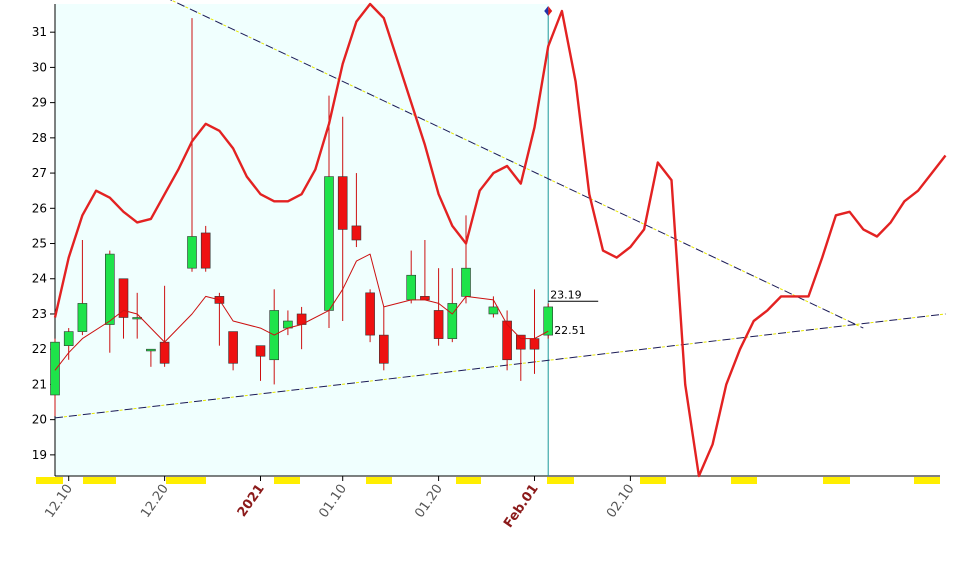  What do you see at coordinates (39, 420) in the screenshot?
I see `y-tick-label: 20` at bounding box center [39, 420].